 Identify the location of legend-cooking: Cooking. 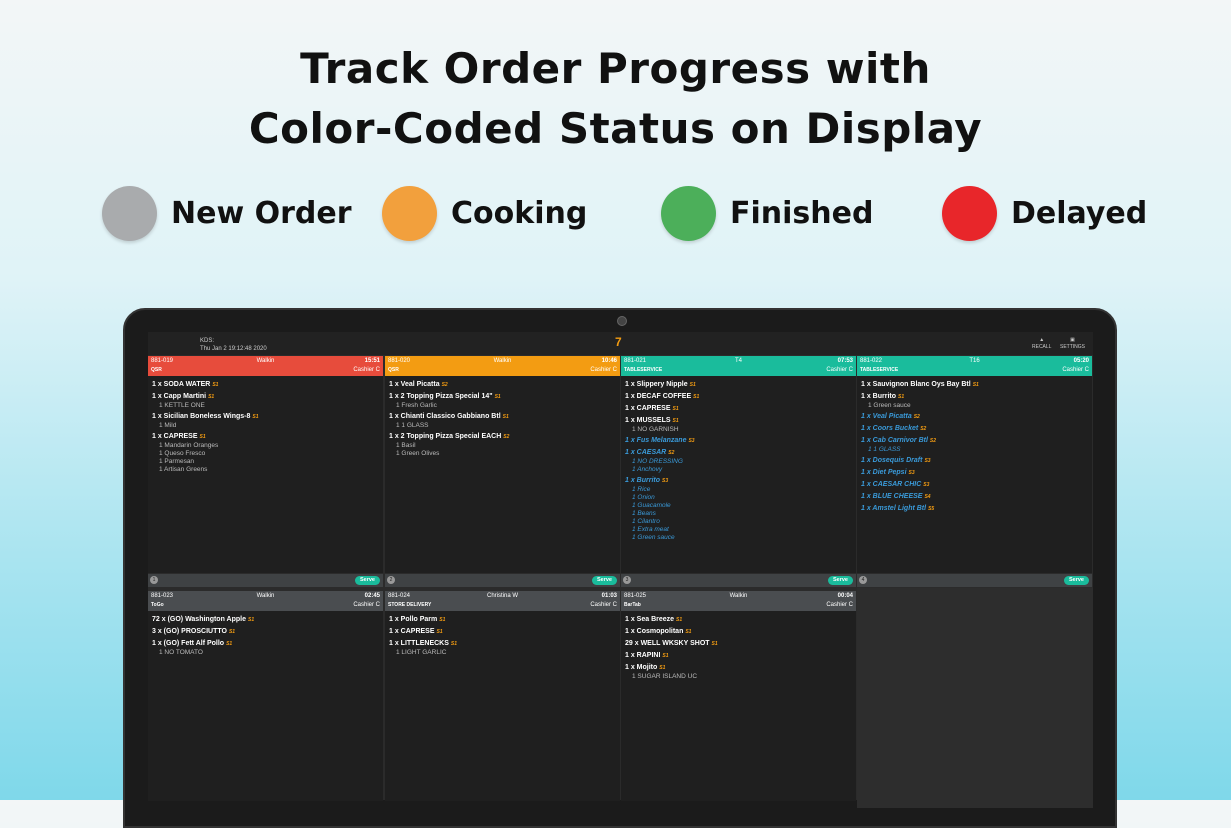
(484, 213).